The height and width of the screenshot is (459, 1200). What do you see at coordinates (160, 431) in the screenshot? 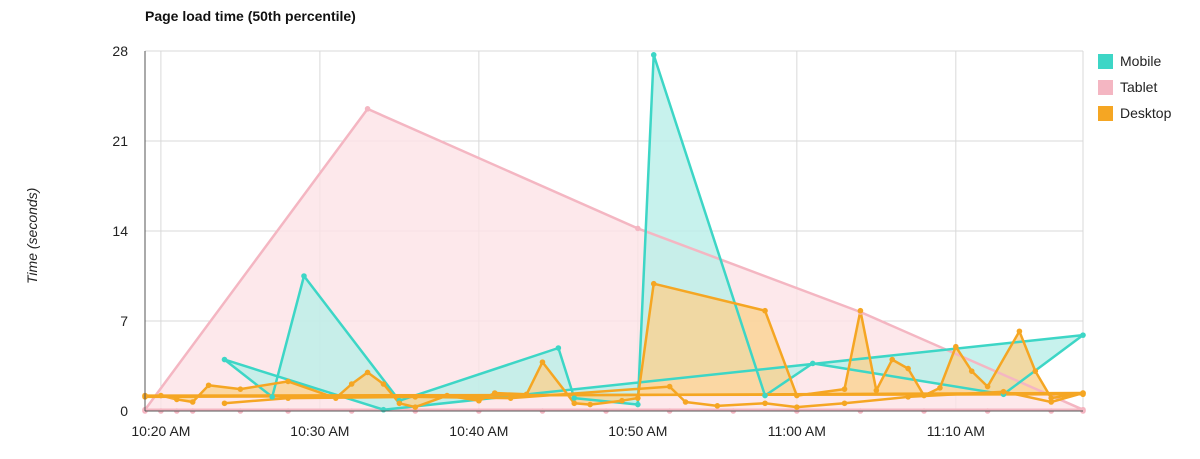
I see `x-tick-label: 10:20 AM` at bounding box center [160, 431].